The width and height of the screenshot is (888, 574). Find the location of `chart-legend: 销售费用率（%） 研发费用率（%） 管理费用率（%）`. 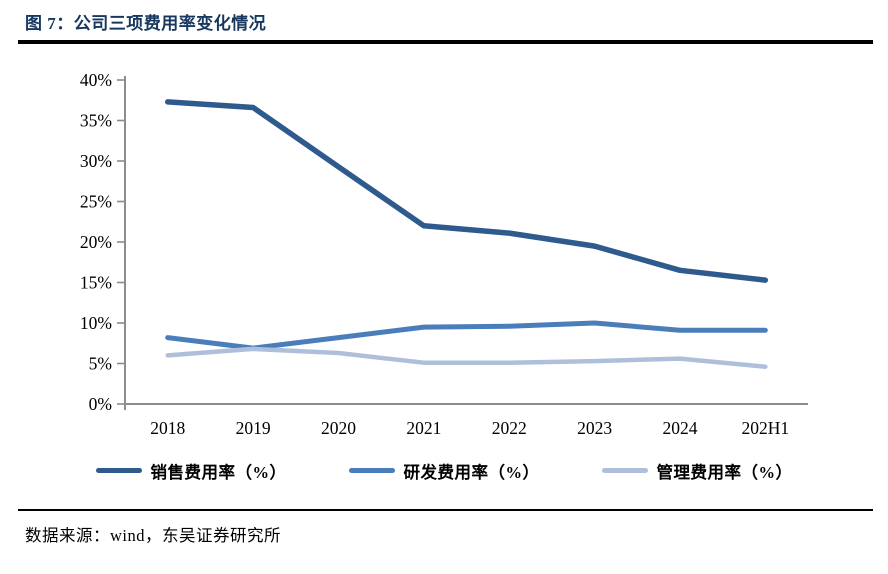

chart-legend: 销售费用率（%） 研发费用率（%） 管理费用率（%） is located at coordinates (444, 471).